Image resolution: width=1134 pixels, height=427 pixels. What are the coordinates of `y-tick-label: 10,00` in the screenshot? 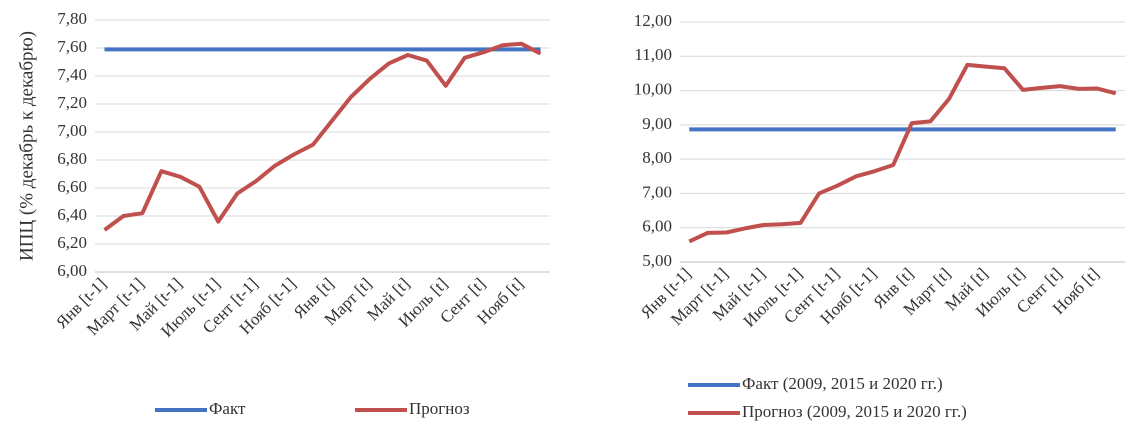 It's located at (653, 88).